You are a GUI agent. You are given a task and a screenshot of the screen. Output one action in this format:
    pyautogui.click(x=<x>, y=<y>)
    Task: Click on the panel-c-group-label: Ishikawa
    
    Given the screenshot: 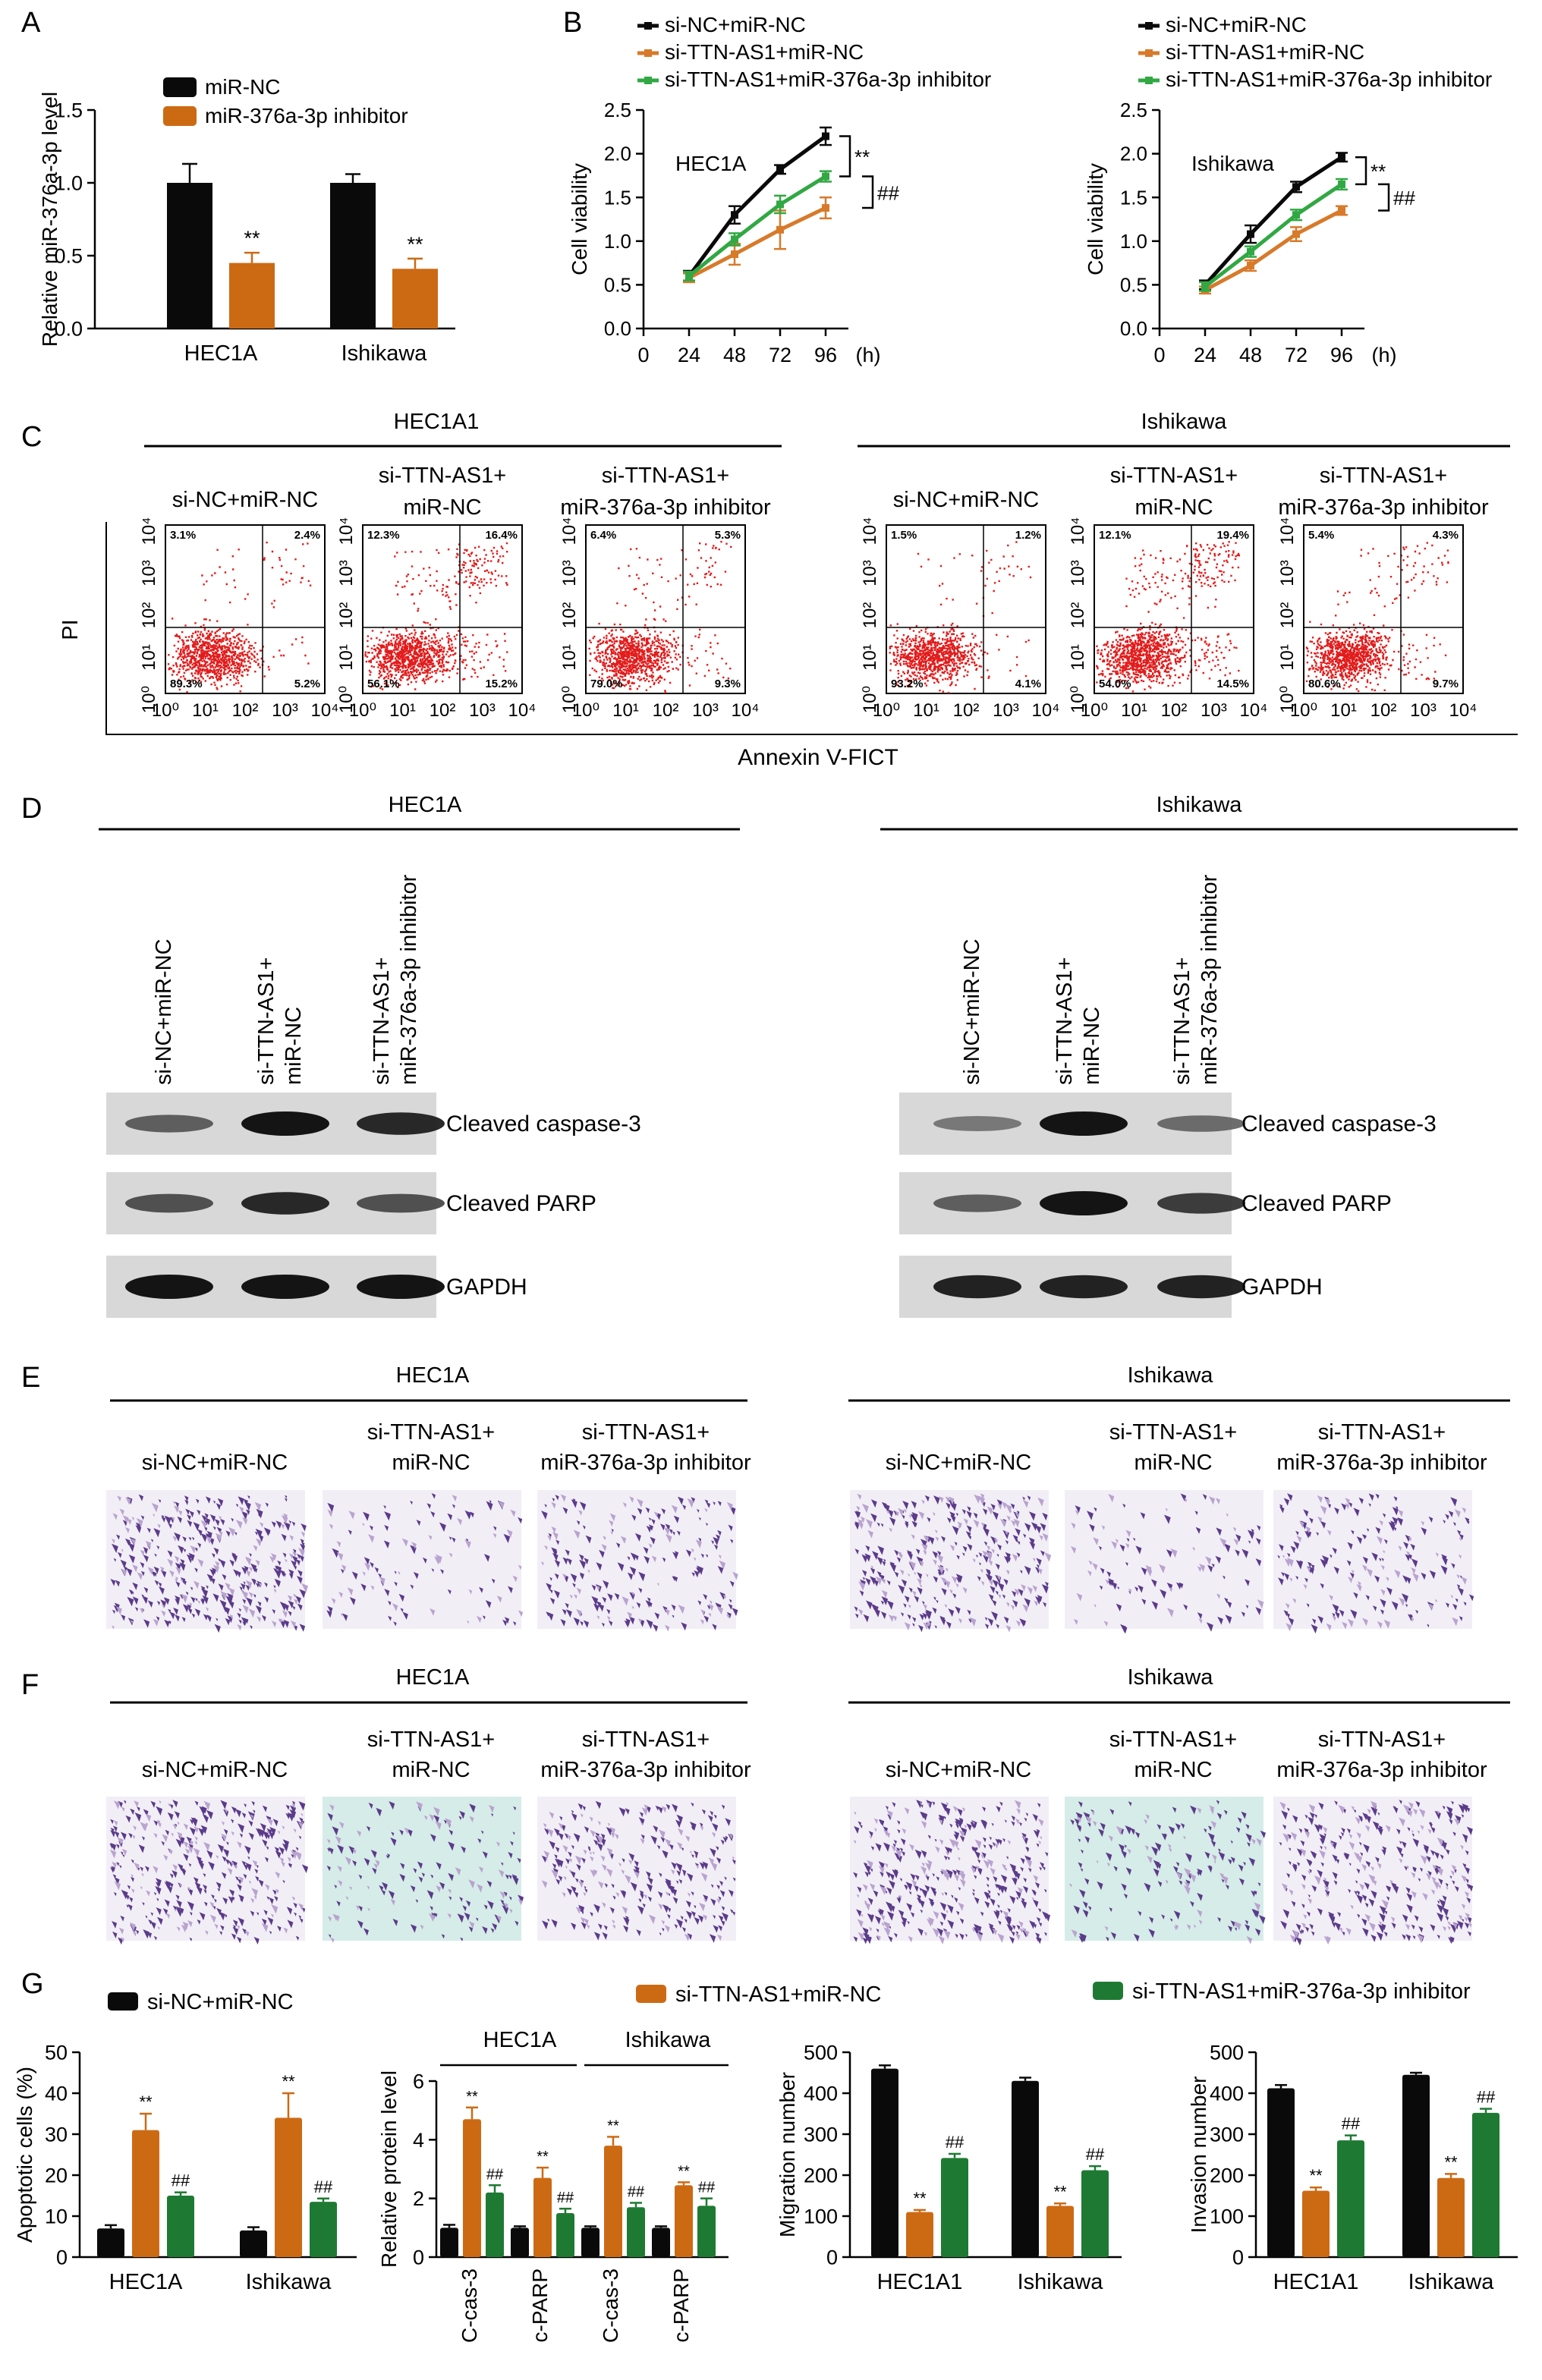 What is the action you would take?
    pyautogui.click(x=1184, y=422)
    